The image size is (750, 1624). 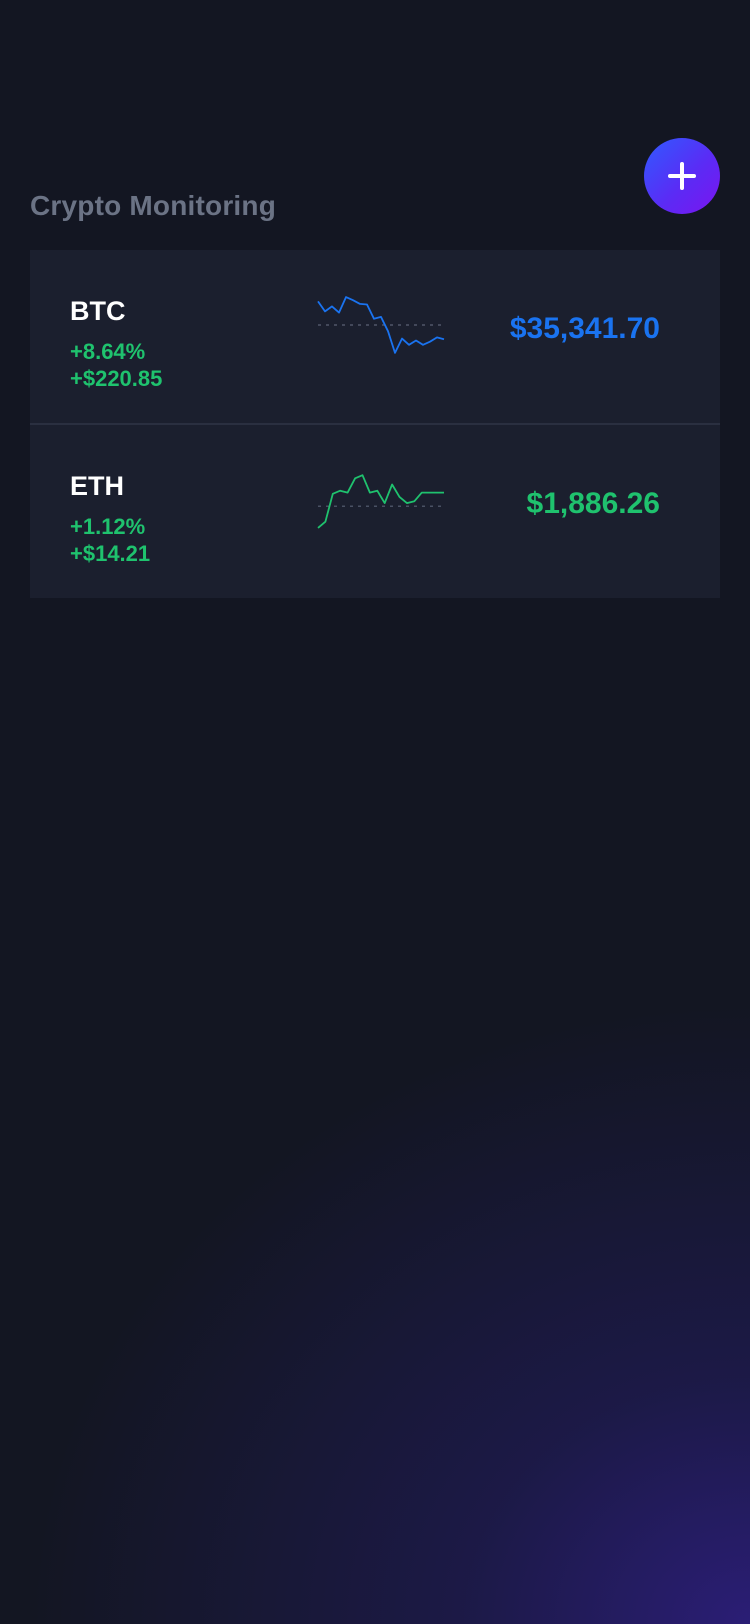 I want to click on plus-icon, so click(x=682, y=176).